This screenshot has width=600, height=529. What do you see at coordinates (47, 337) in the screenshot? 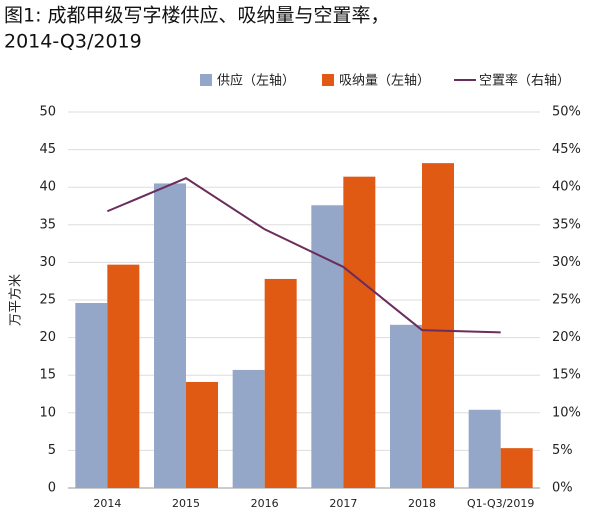
I see `y-tick-label: 20` at bounding box center [47, 337].